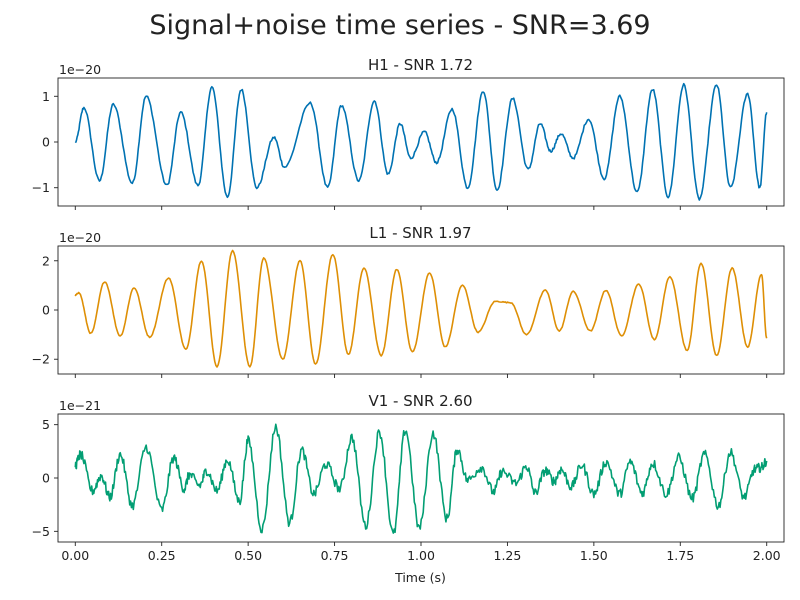  What do you see at coordinates (75, 555) in the screenshot?
I see `v1-x-tick-label: 0.00` at bounding box center [75, 555].